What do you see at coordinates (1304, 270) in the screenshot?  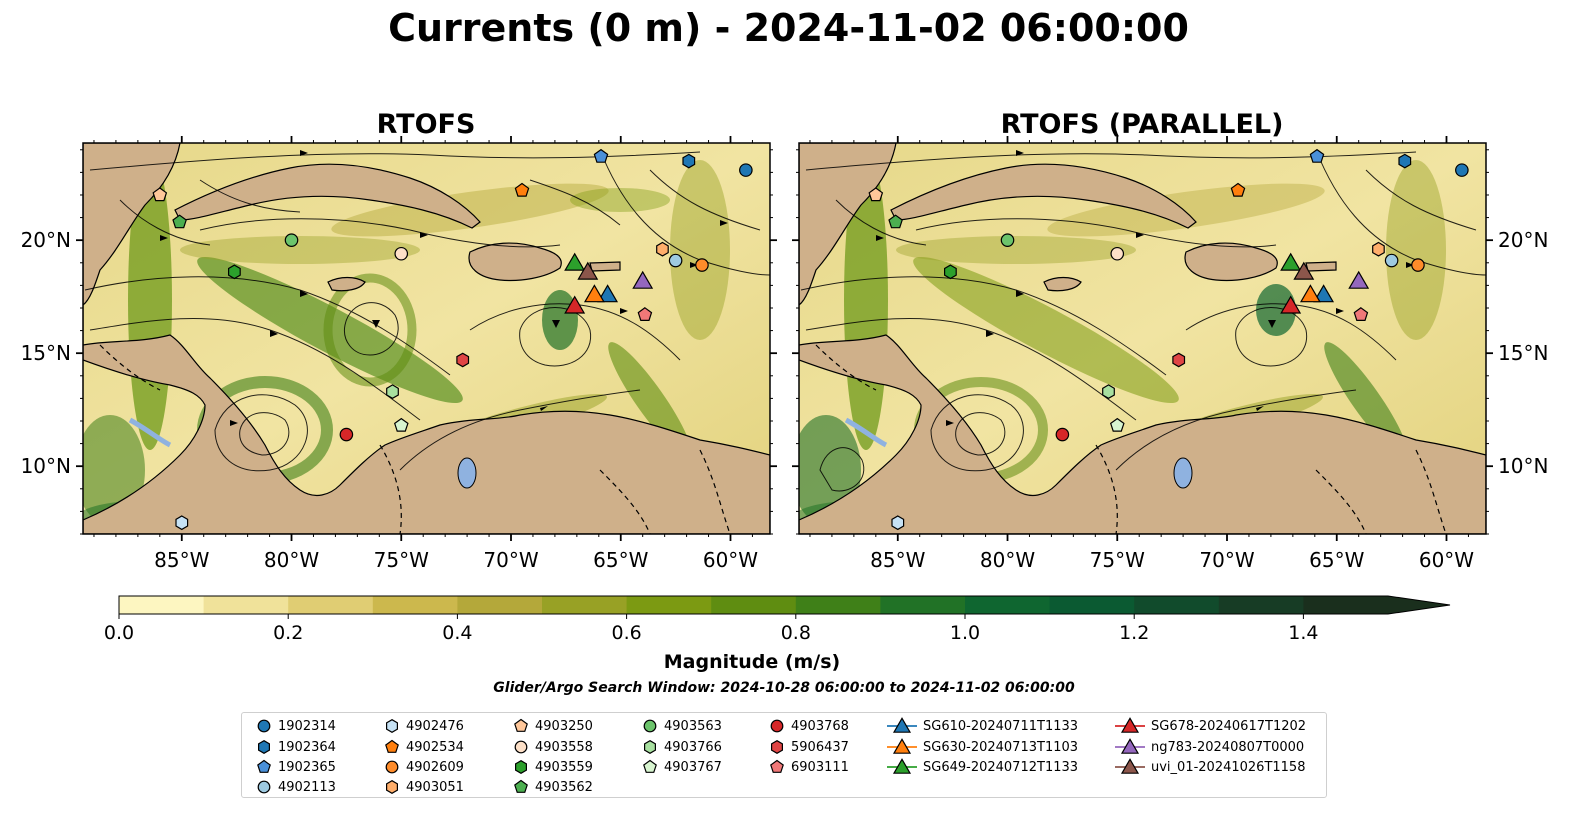 I see `glider-uvi_01-20241026T1158` at bounding box center [1304, 270].